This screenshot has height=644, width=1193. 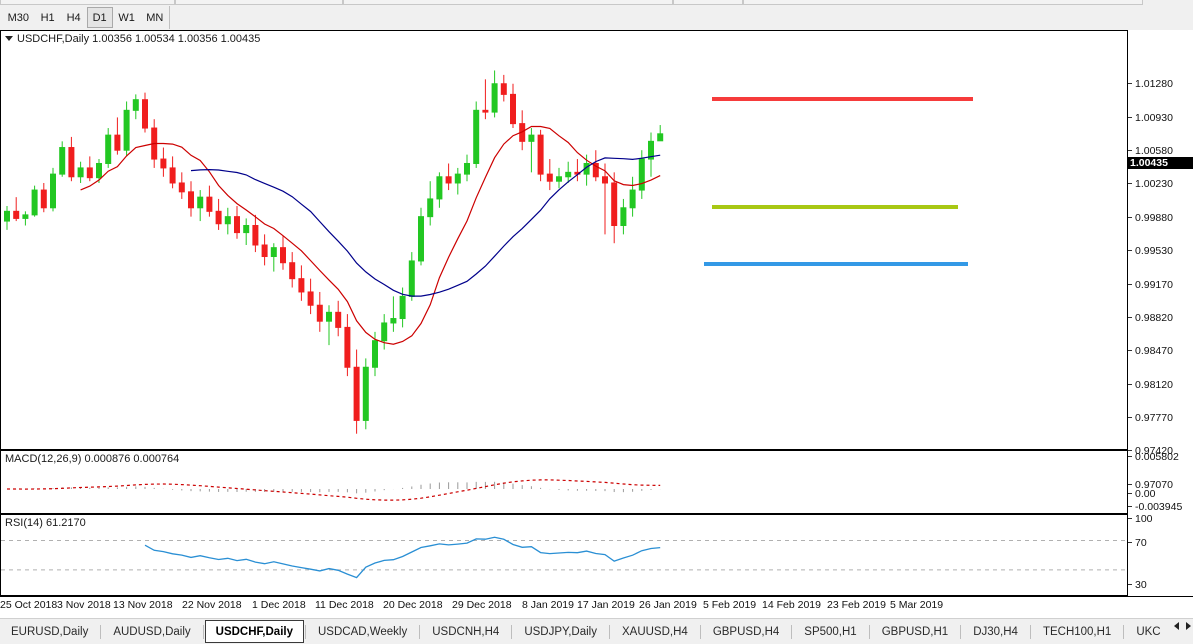 I want to click on chart-tab-gbpusd-h1: GBPUSD,H1, so click(x=915, y=631).